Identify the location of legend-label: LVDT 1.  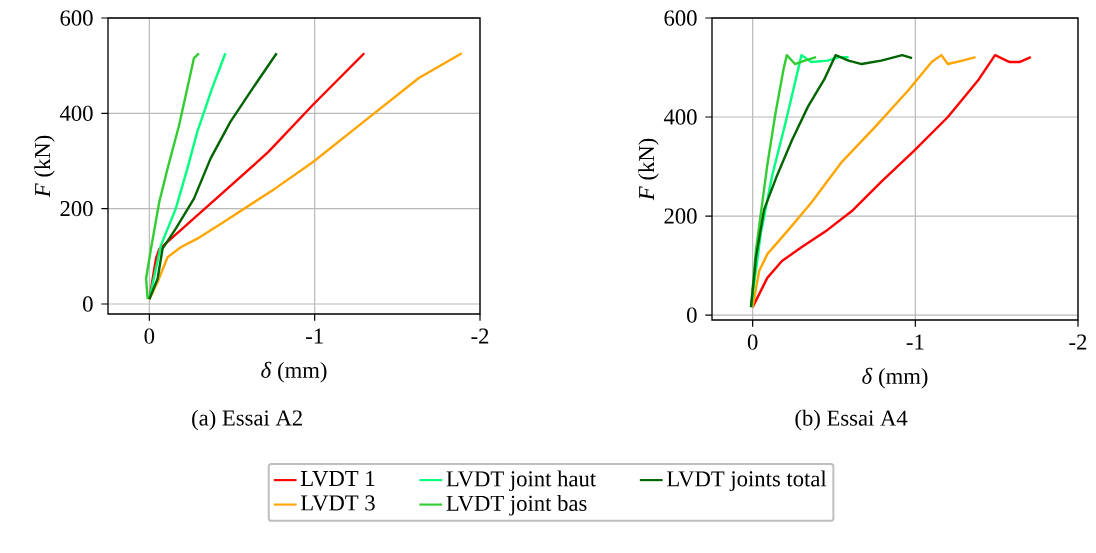
(337, 478).